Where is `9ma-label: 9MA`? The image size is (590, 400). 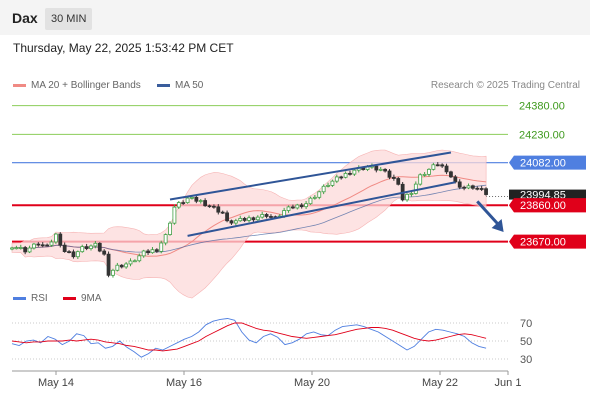 9ma-label: 9MA is located at coordinates (91, 298).